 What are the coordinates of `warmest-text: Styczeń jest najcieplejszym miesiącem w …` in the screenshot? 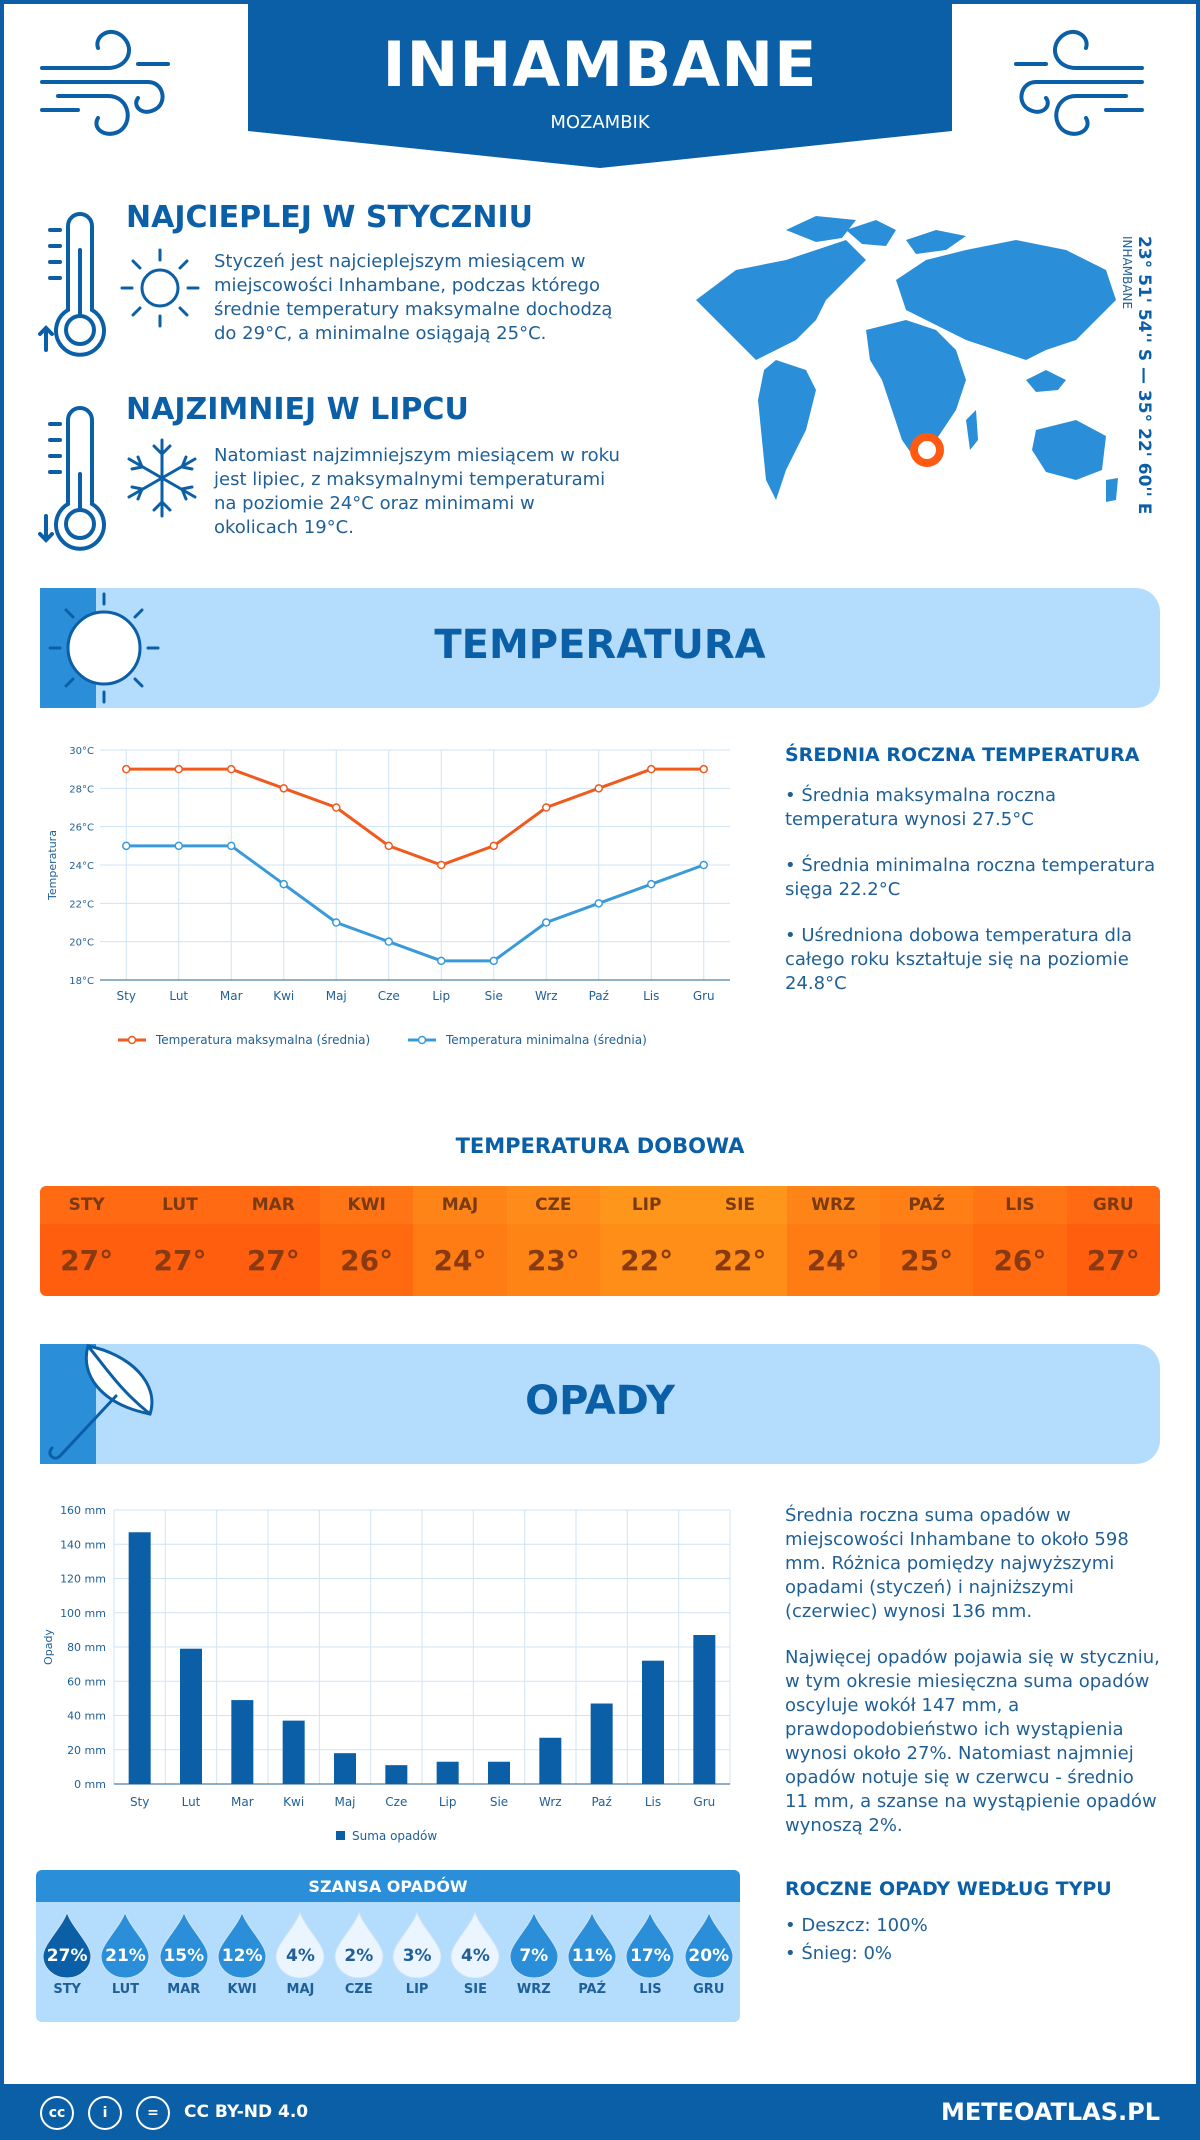 It's located at (413, 297).